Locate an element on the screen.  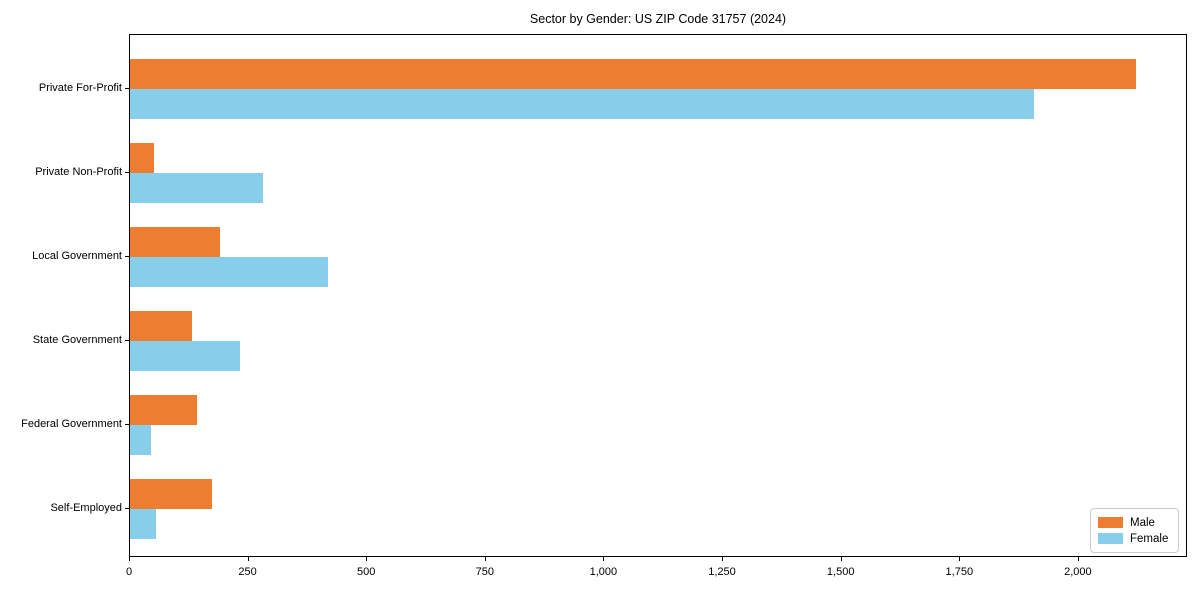
x-tick-label: 1,500 is located at coordinates (840, 572).